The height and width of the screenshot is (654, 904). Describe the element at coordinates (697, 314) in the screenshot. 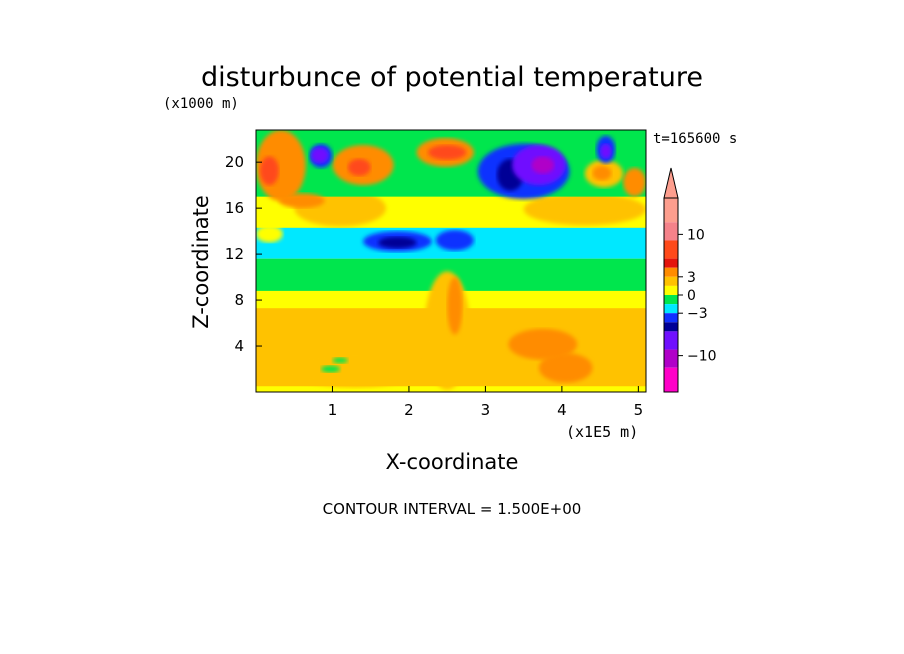

I see `colorbar-label: −3` at that location.